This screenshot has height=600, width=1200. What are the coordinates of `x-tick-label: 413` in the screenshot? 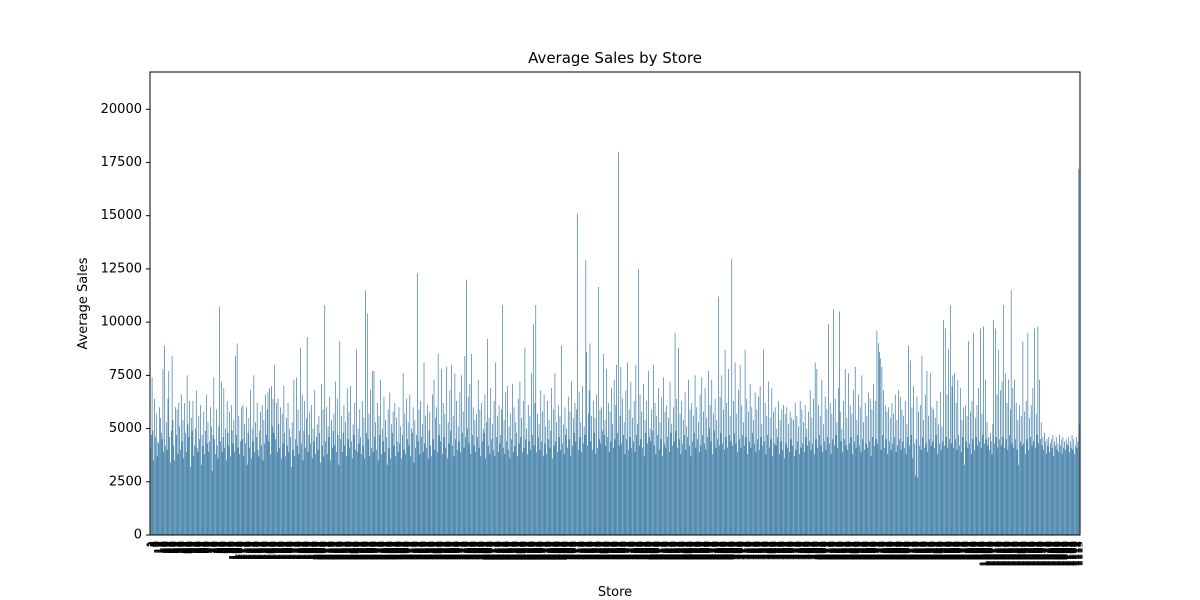 It's located at (494, 550).